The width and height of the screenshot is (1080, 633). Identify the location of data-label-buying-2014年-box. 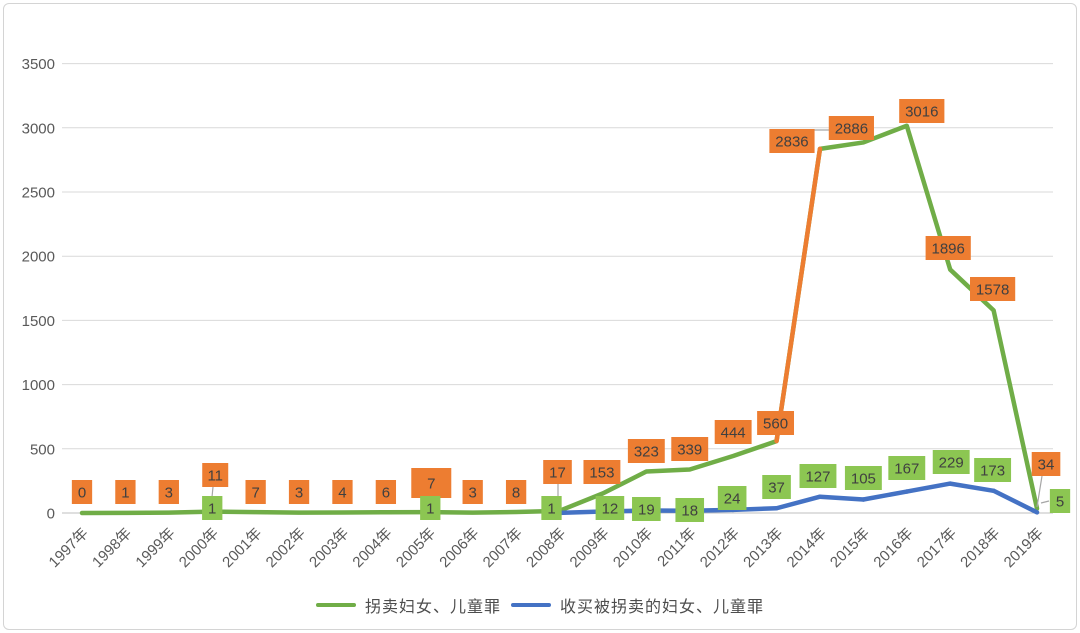
(818, 476).